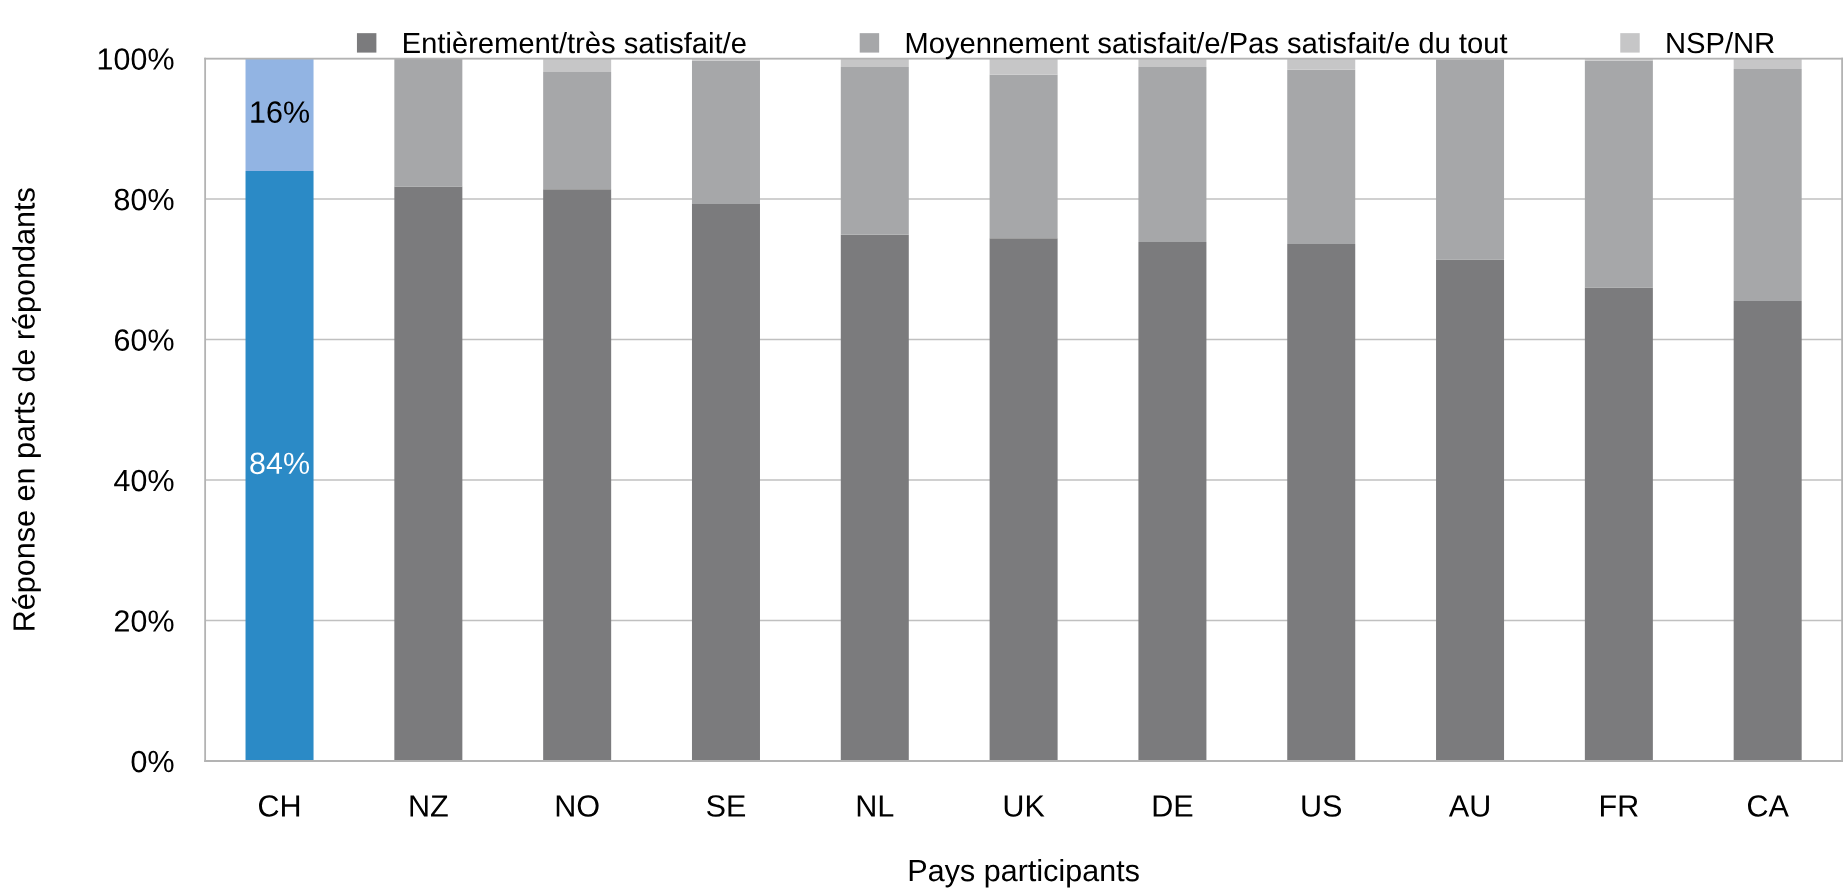  What do you see at coordinates (429, 806) in the screenshot?
I see `x-tick-label: NZ` at bounding box center [429, 806].